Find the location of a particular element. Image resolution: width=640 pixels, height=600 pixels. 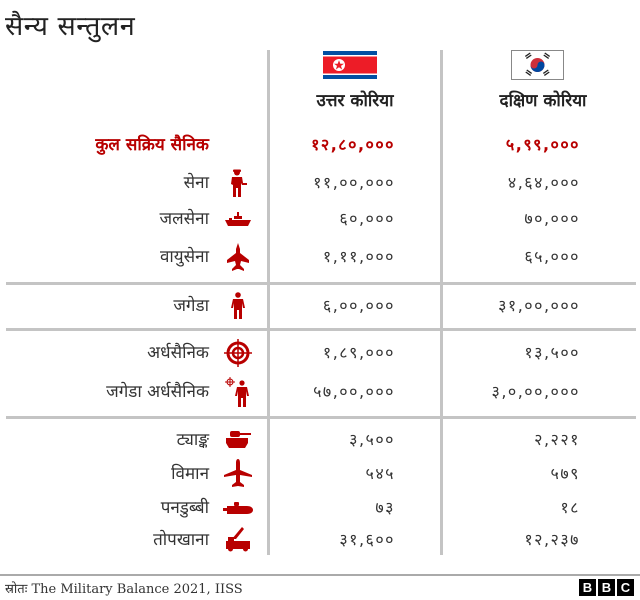

tank-icon is located at coordinates (238, 440).